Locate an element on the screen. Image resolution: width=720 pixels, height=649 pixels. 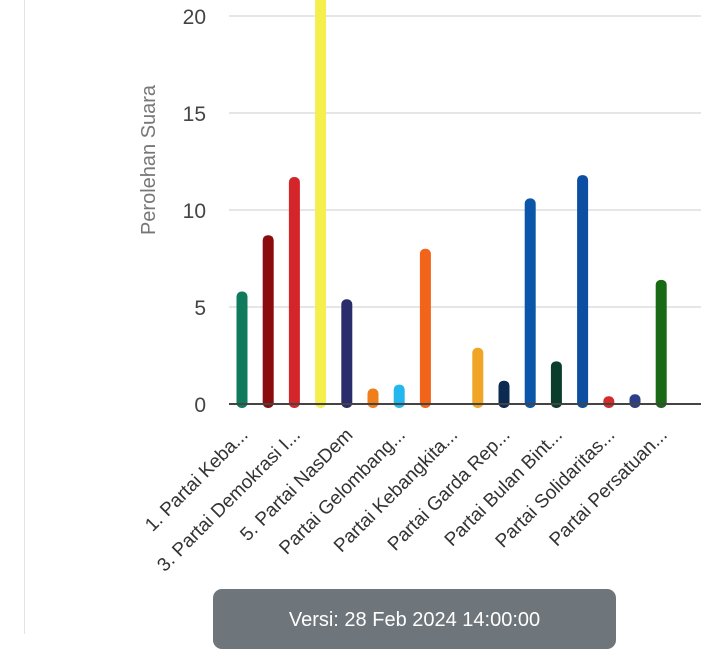
y-axis-title: Perolehan Suara is located at coordinates (149, 159).